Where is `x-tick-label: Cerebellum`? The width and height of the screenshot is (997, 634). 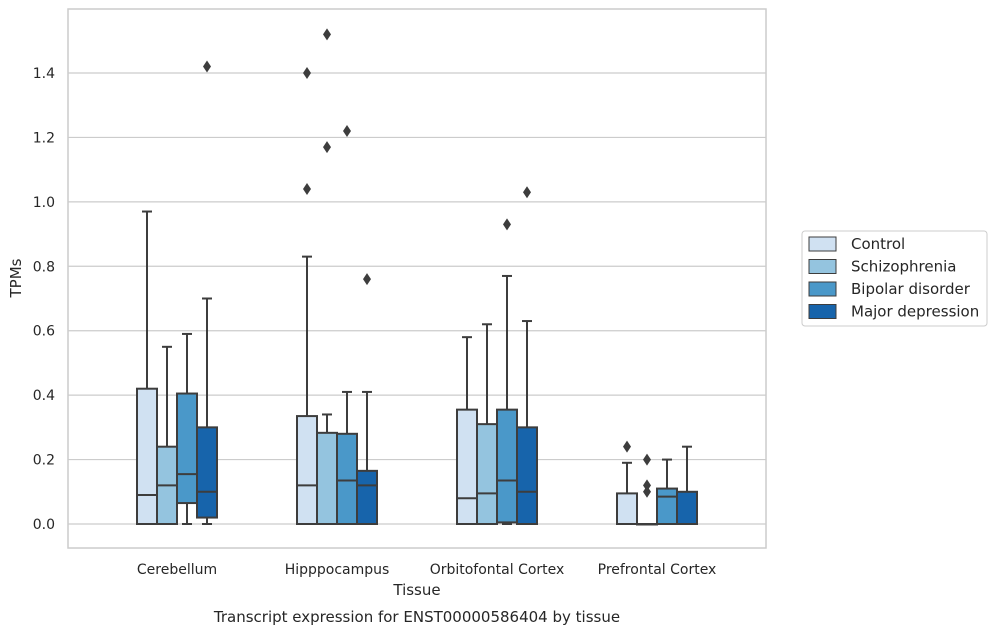
x-tick-label: Cerebellum is located at coordinates (177, 570).